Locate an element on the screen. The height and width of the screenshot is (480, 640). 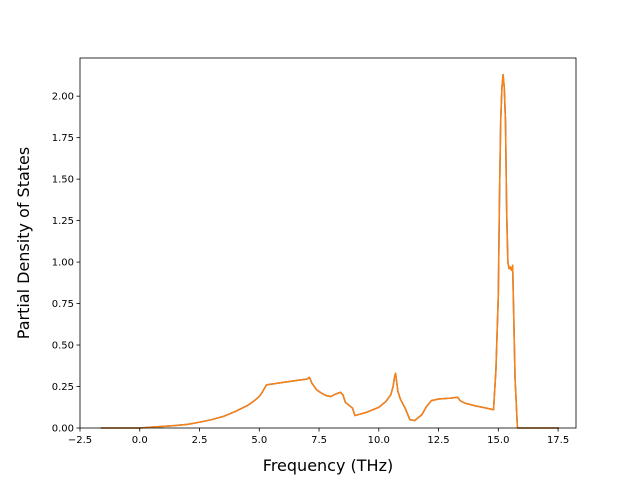
y-tick-label: 1.50 is located at coordinates (63, 180).